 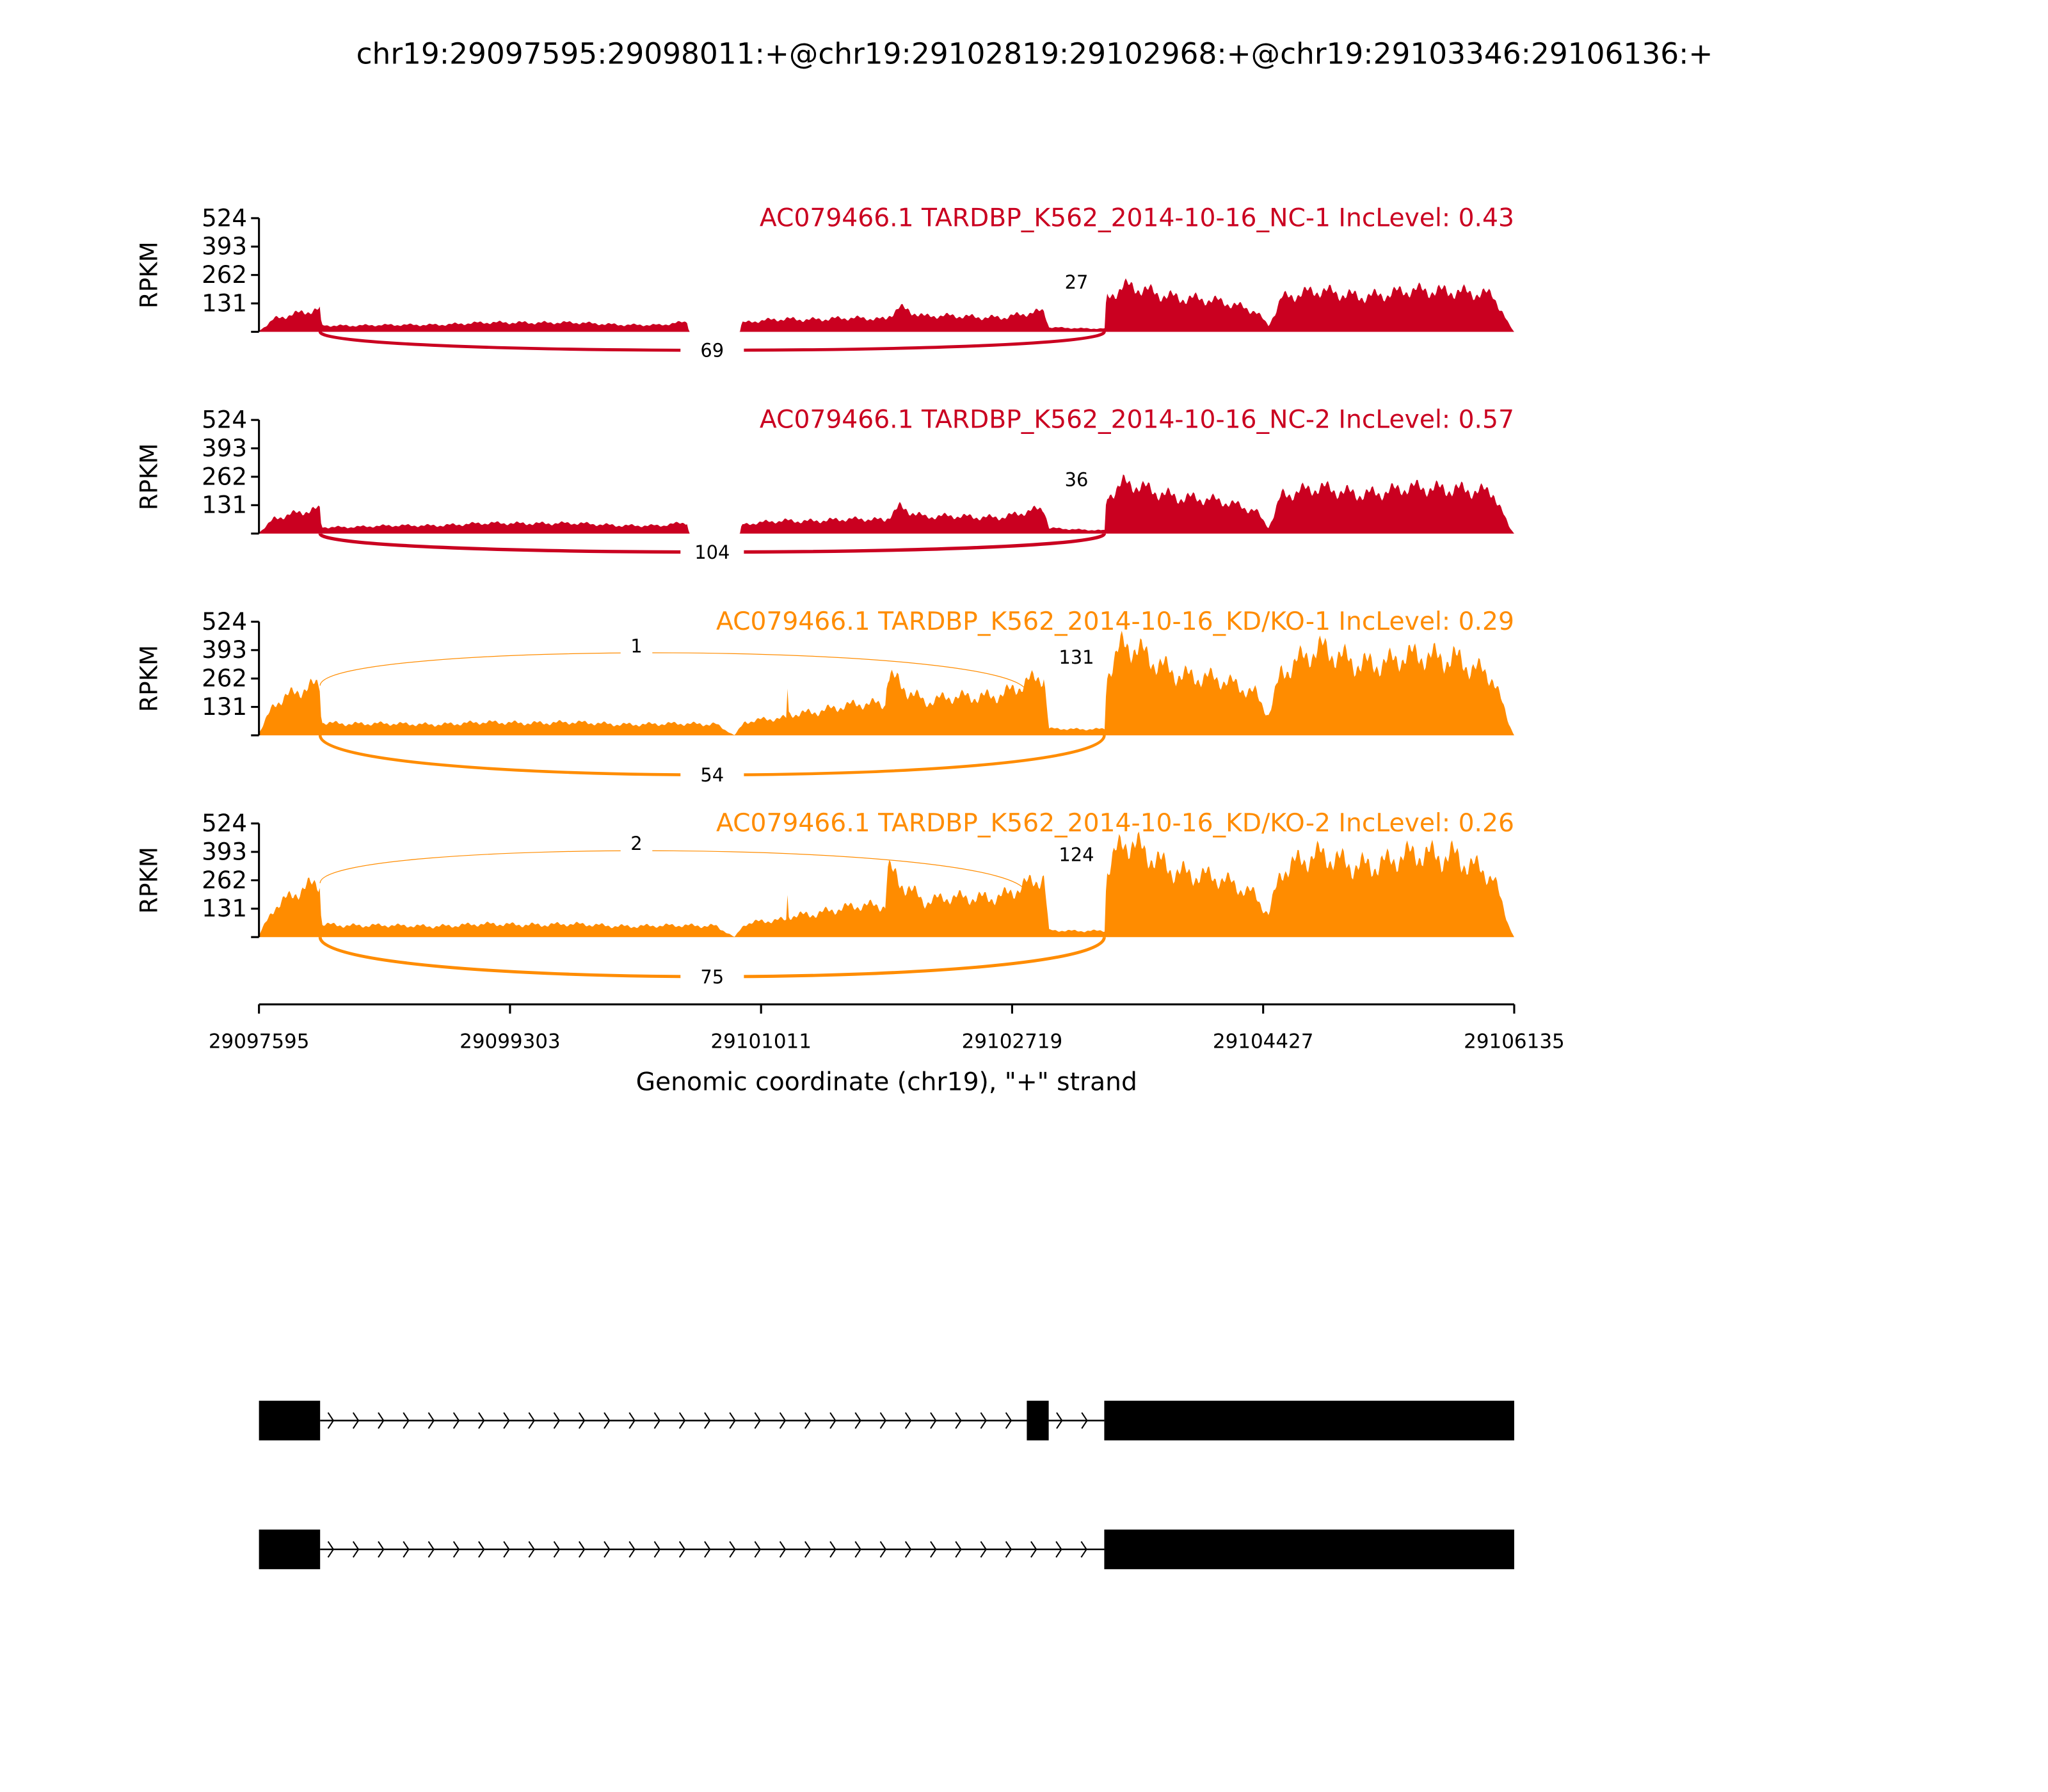 What do you see at coordinates (1077, 479) in the screenshot?
I see `junction-count: 36` at bounding box center [1077, 479].